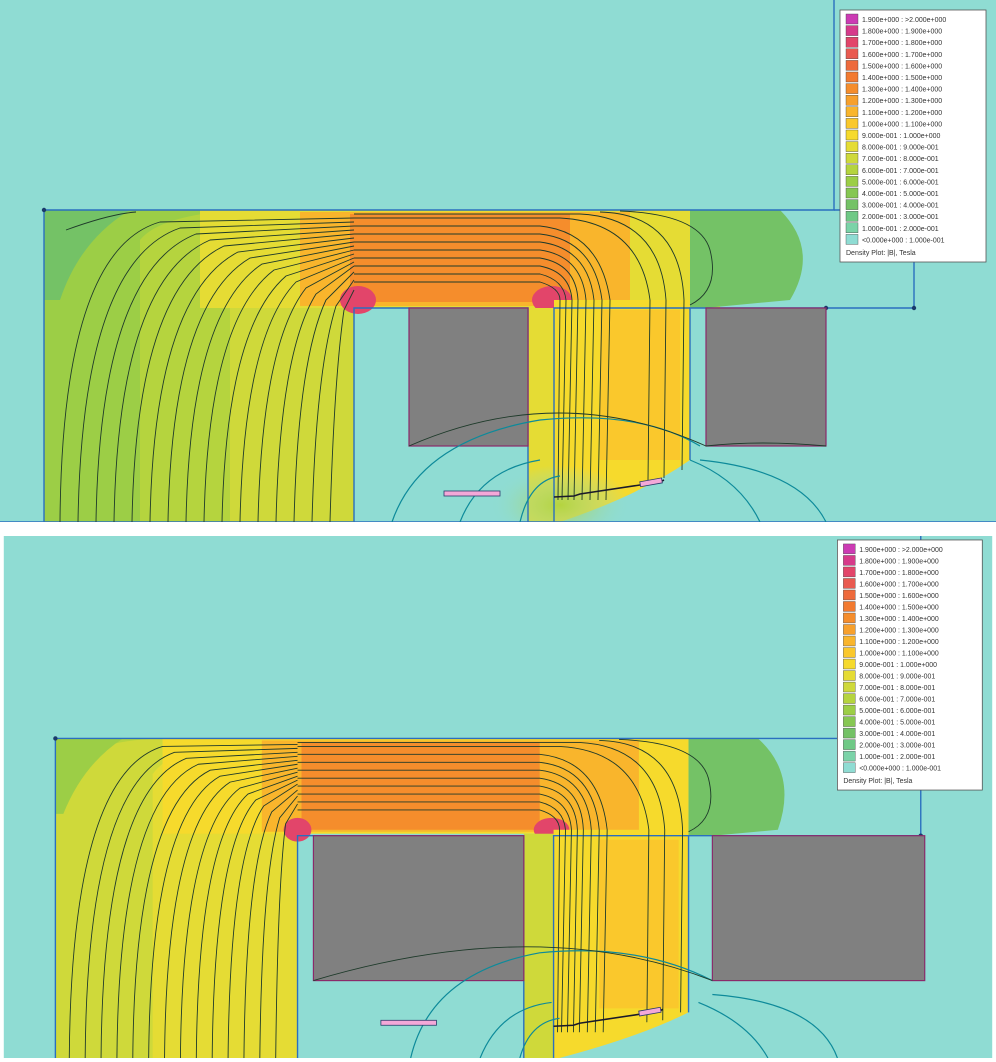 Image resolution: width=996 pixels, height=1062 pixels. I want to click on boundary-contours, so click(624, 1004).